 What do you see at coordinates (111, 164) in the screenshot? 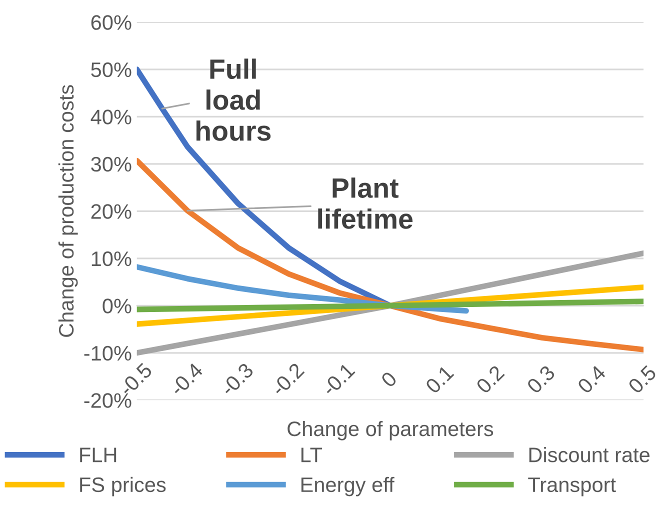
I see `y-tick-label: 30%` at bounding box center [111, 164].